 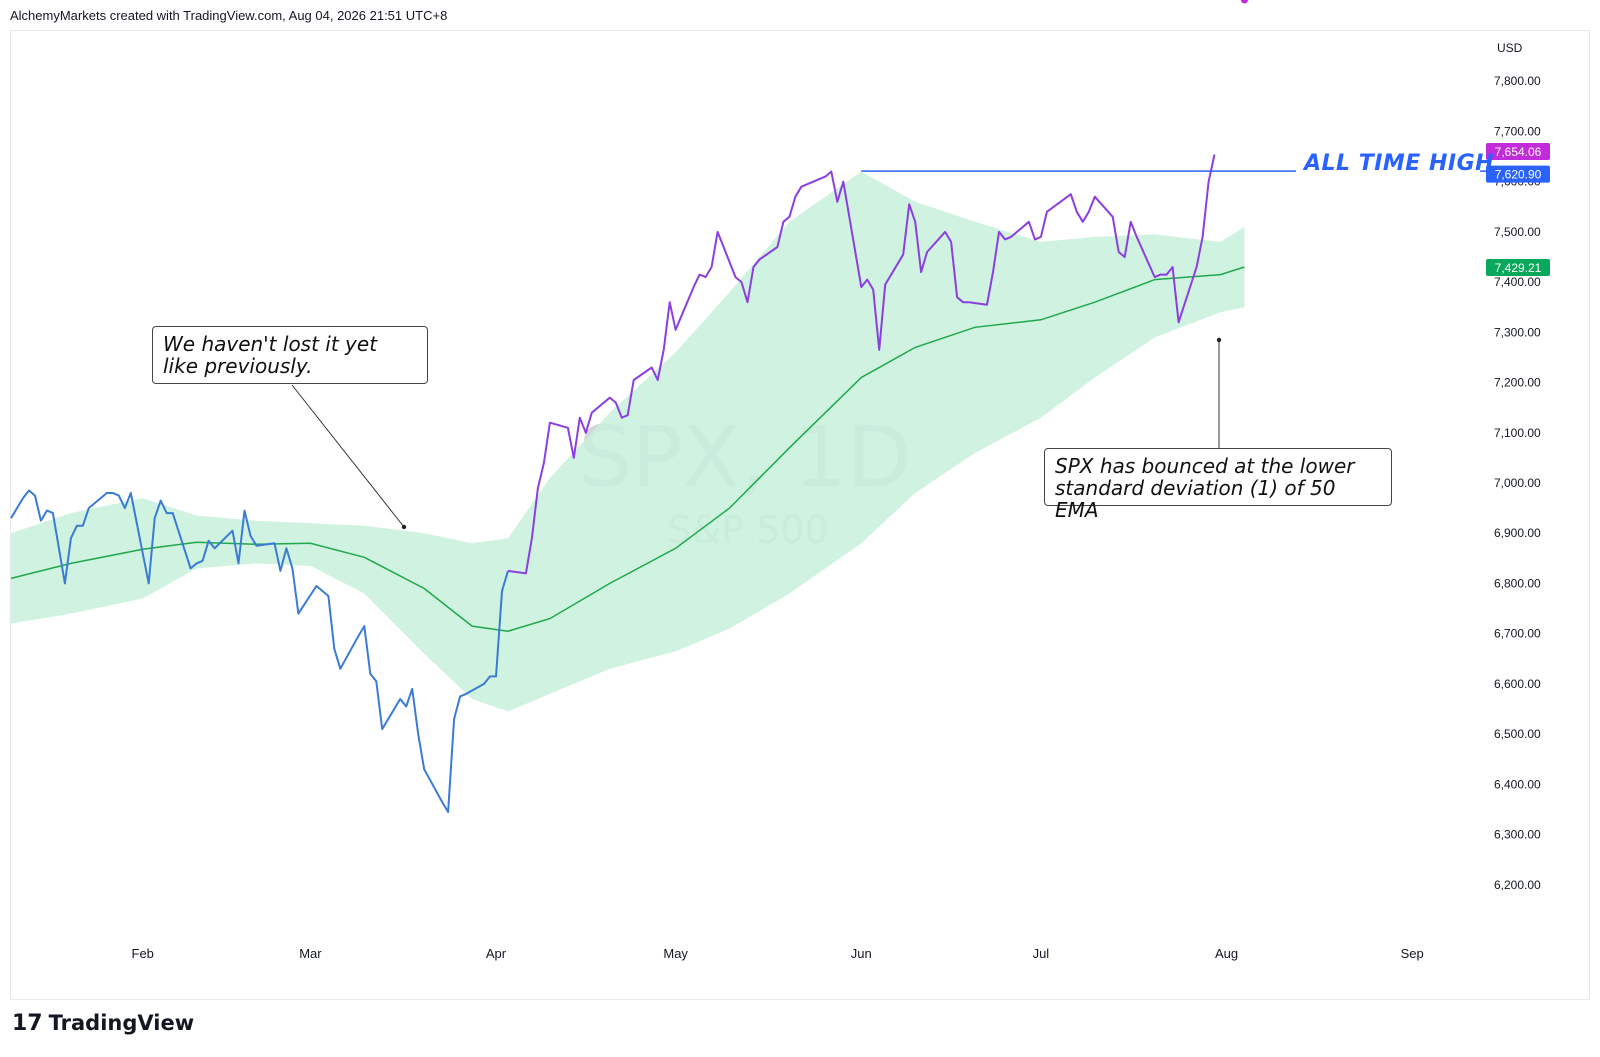 I want to click on y-tick-label: 7,300.00, so click(x=1517, y=332).